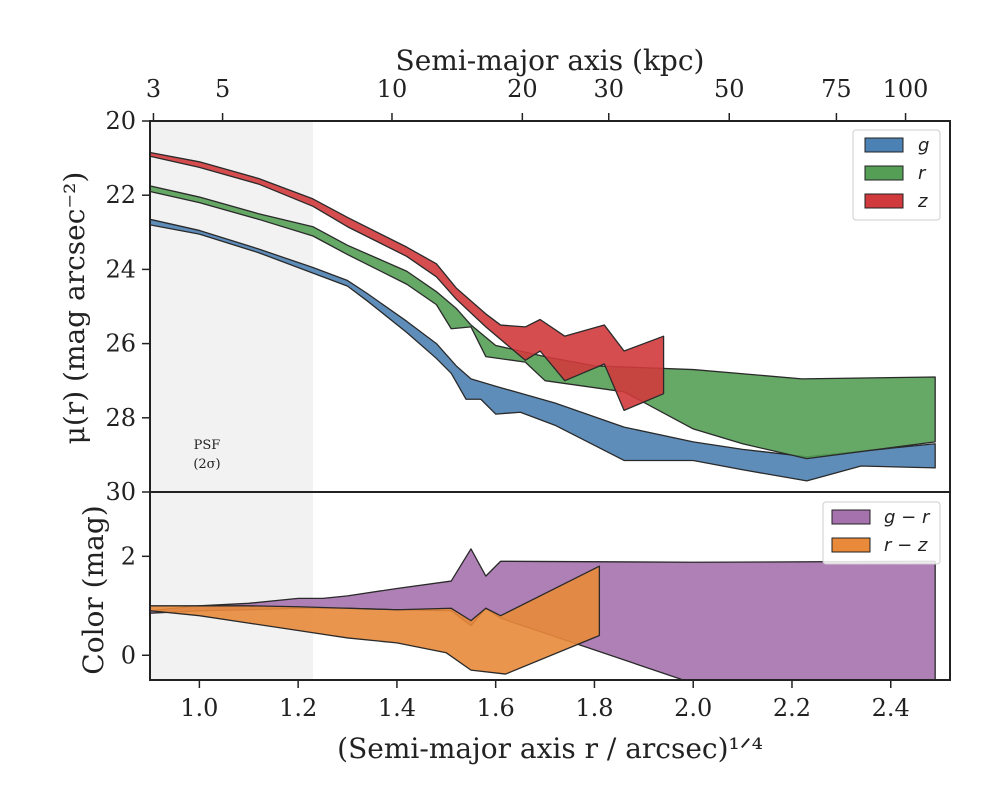 The height and width of the screenshot is (800, 1000). Describe the element at coordinates (231, 586) in the screenshot. I see `psf-shade-bottom` at that location.